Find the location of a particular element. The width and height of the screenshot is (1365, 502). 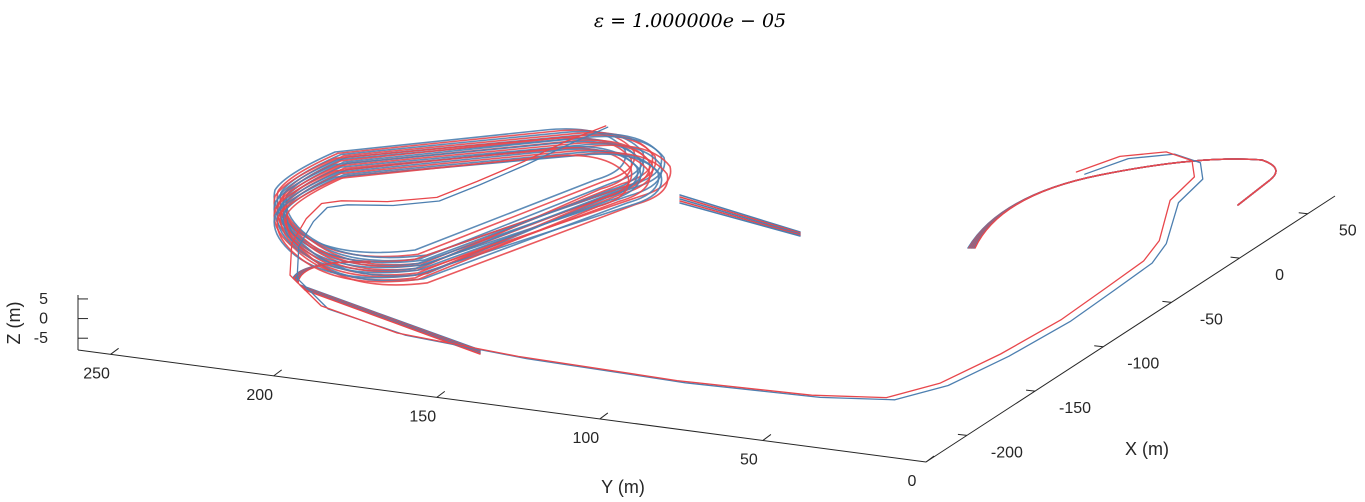

y-tick-label: 50 is located at coordinates (749, 459).